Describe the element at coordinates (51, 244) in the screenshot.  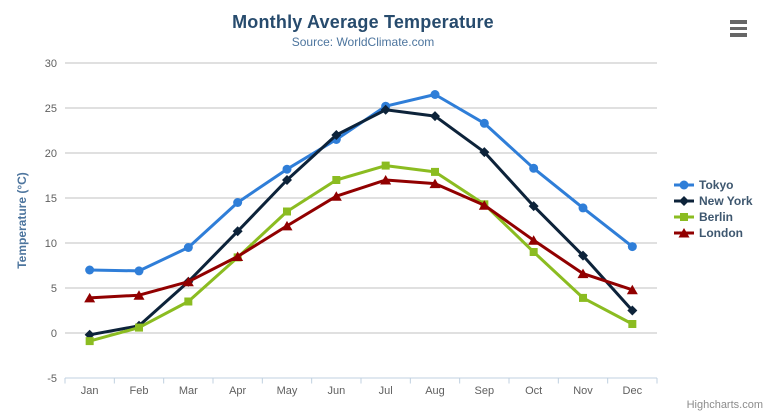
I see `y-axis-label: 10` at that location.